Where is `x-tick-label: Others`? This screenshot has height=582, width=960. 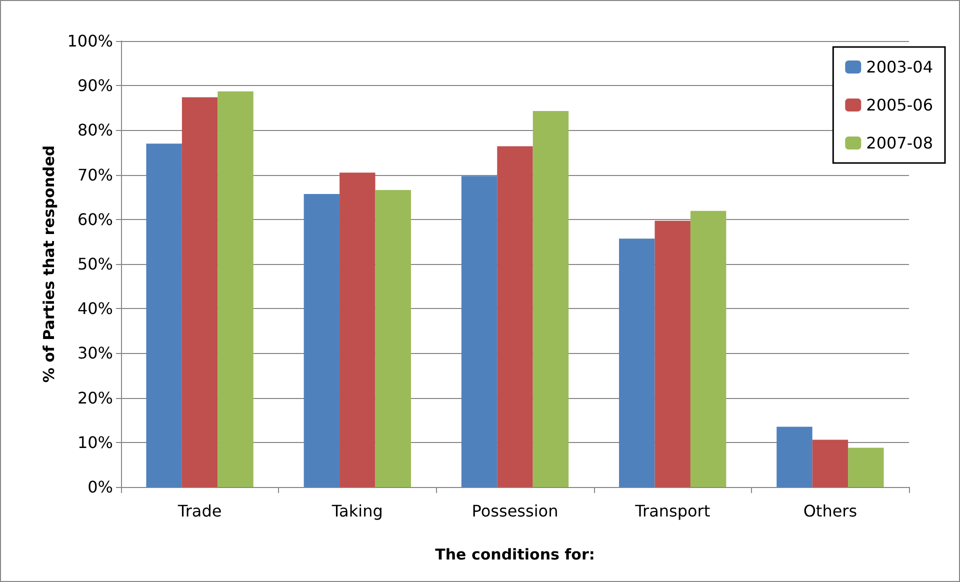 x-tick-label: Others is located at coordinates (830, 511).